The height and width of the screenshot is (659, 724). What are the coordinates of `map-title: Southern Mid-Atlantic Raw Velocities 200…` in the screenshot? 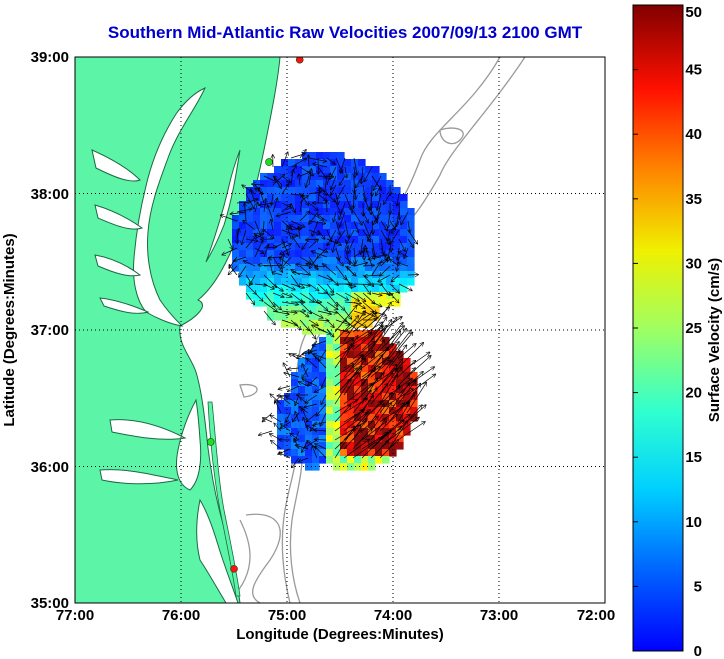 It's located at (345, 32).